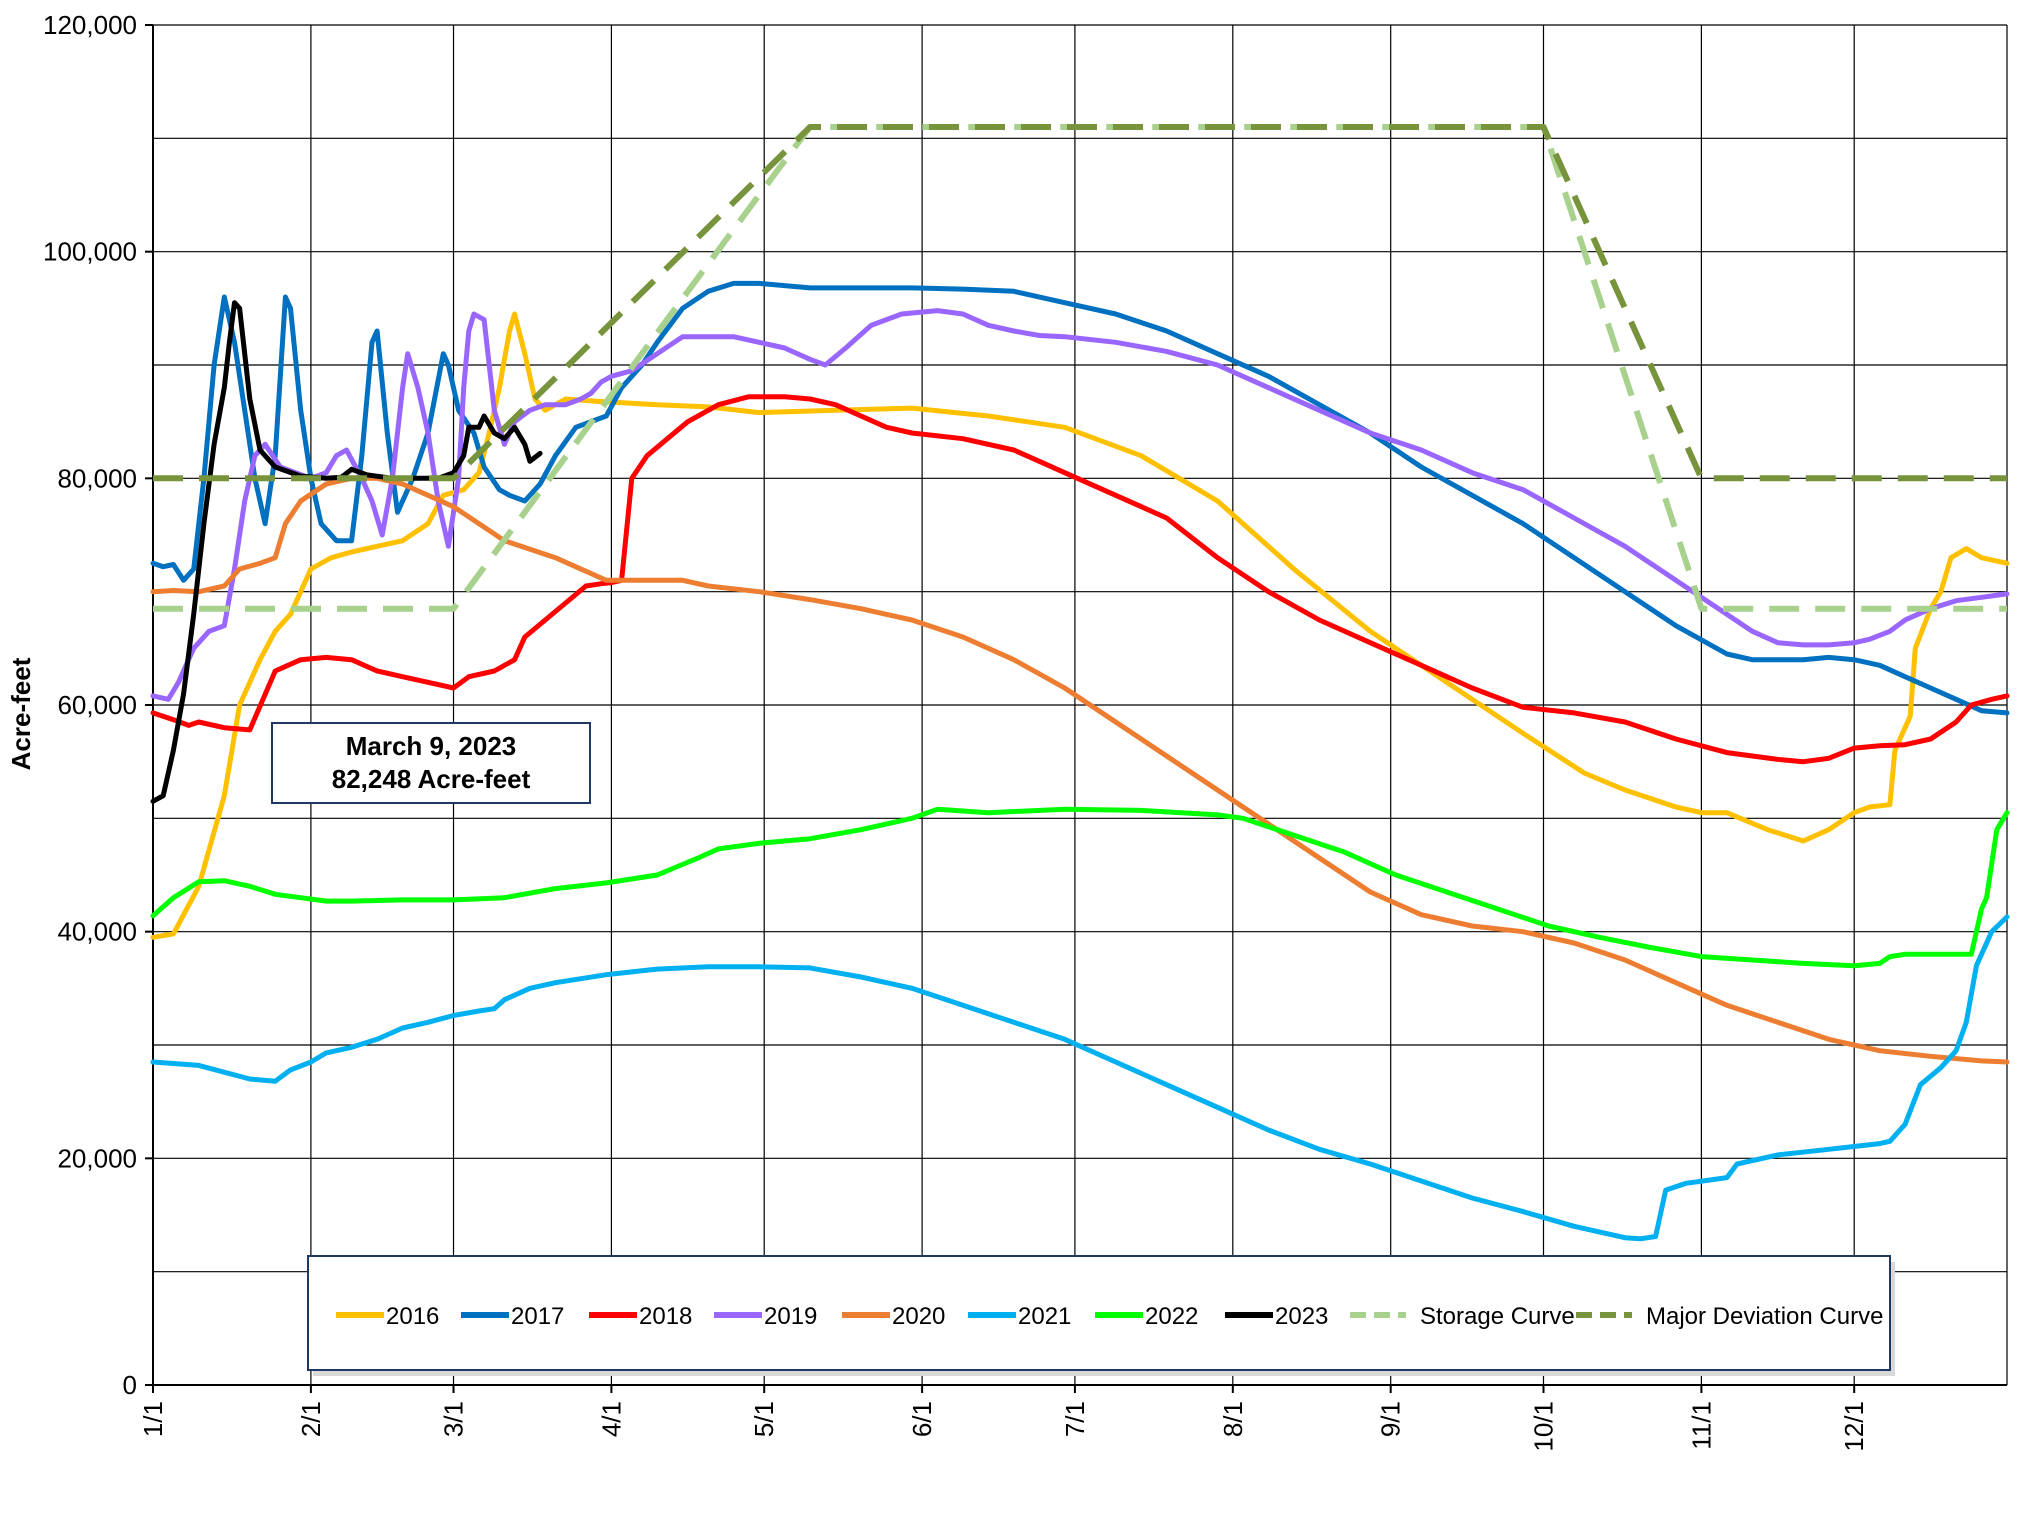 The height and width of the screenshot is (1515, 2022). I want to click on y-tick-label: 40,000, so click(97, 932).